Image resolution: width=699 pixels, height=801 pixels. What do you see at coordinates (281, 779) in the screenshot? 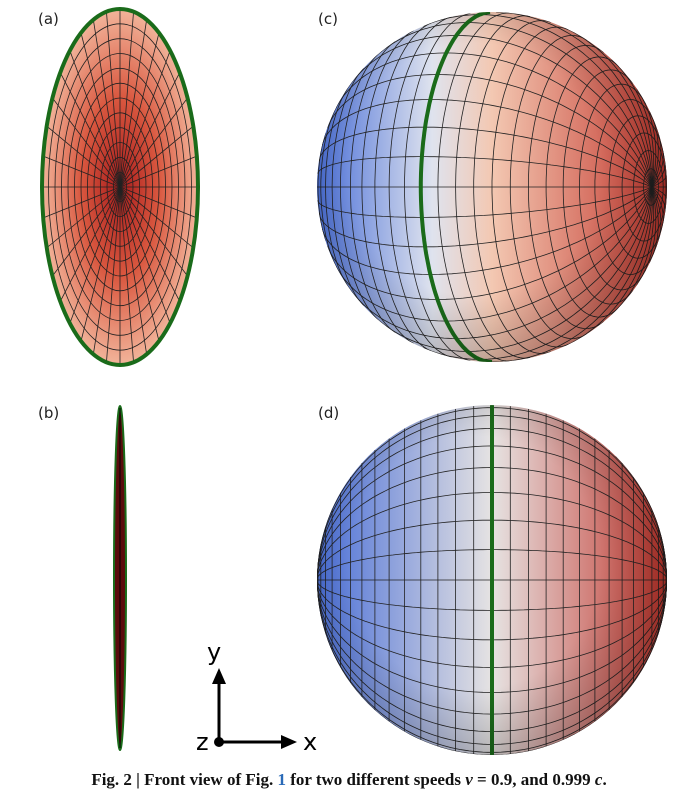
I see `figure-ref: 1` at bounding box center [281, 779].